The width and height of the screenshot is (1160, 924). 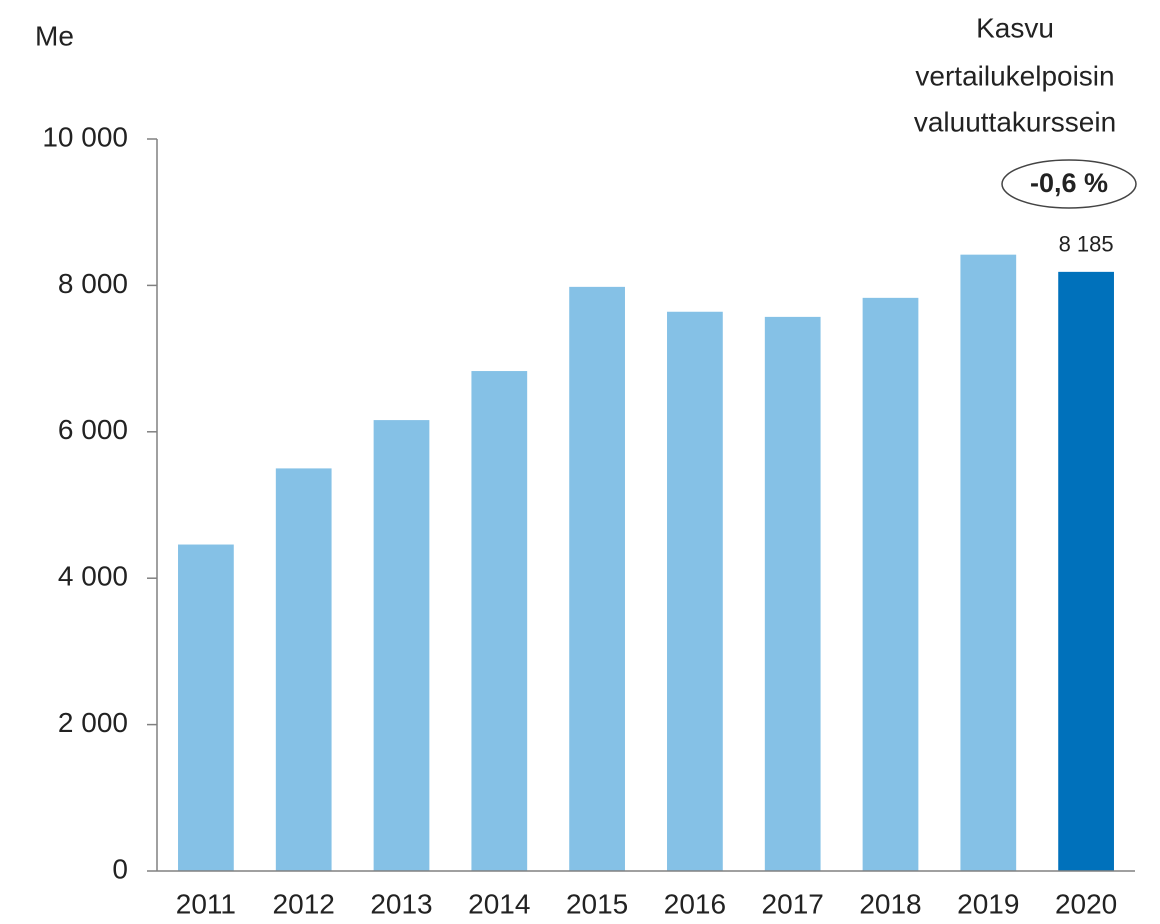 What do you see at coordinates (1014, 75) in the screenshot?
I see `annotation: vertailukelpoisin` at bounding box center [1014, 75].